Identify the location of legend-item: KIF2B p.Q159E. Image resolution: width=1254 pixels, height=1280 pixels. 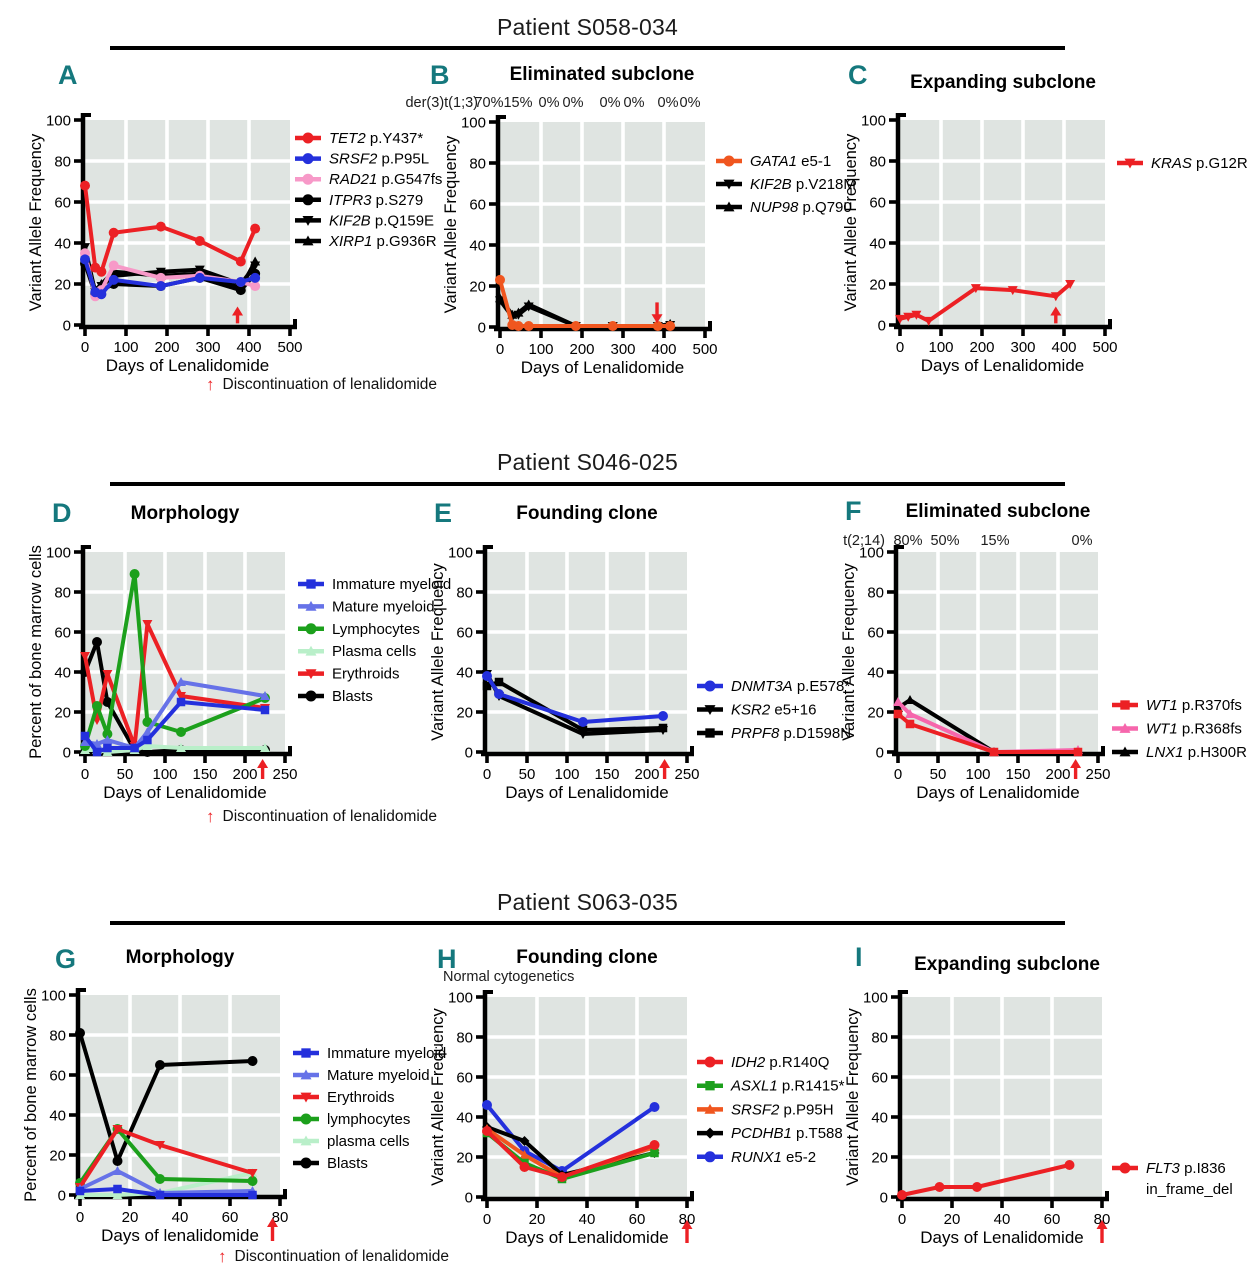
(364, 220).